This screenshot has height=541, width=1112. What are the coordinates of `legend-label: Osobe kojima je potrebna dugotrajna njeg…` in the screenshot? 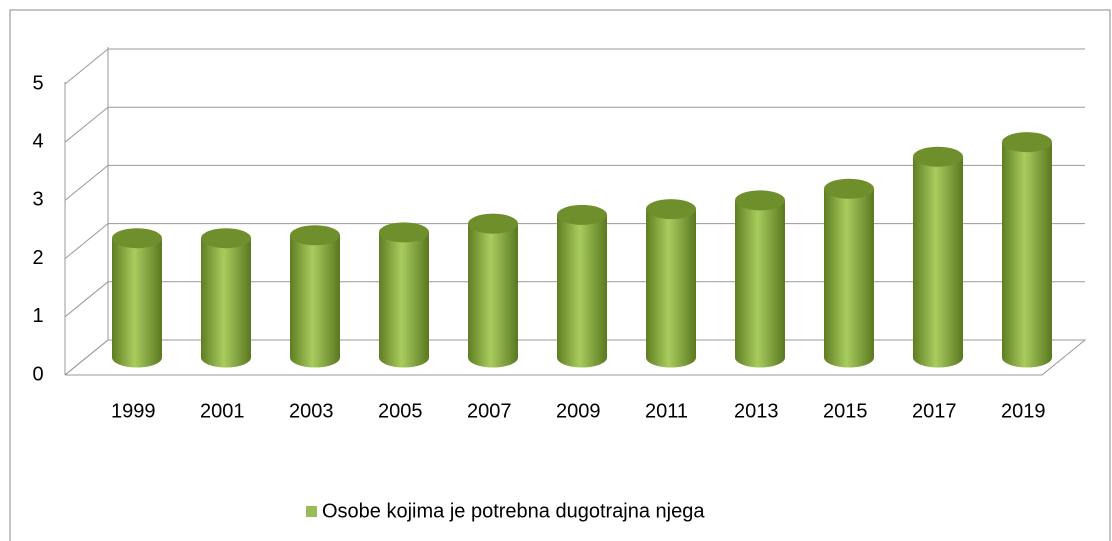 It's located at (513, 511).